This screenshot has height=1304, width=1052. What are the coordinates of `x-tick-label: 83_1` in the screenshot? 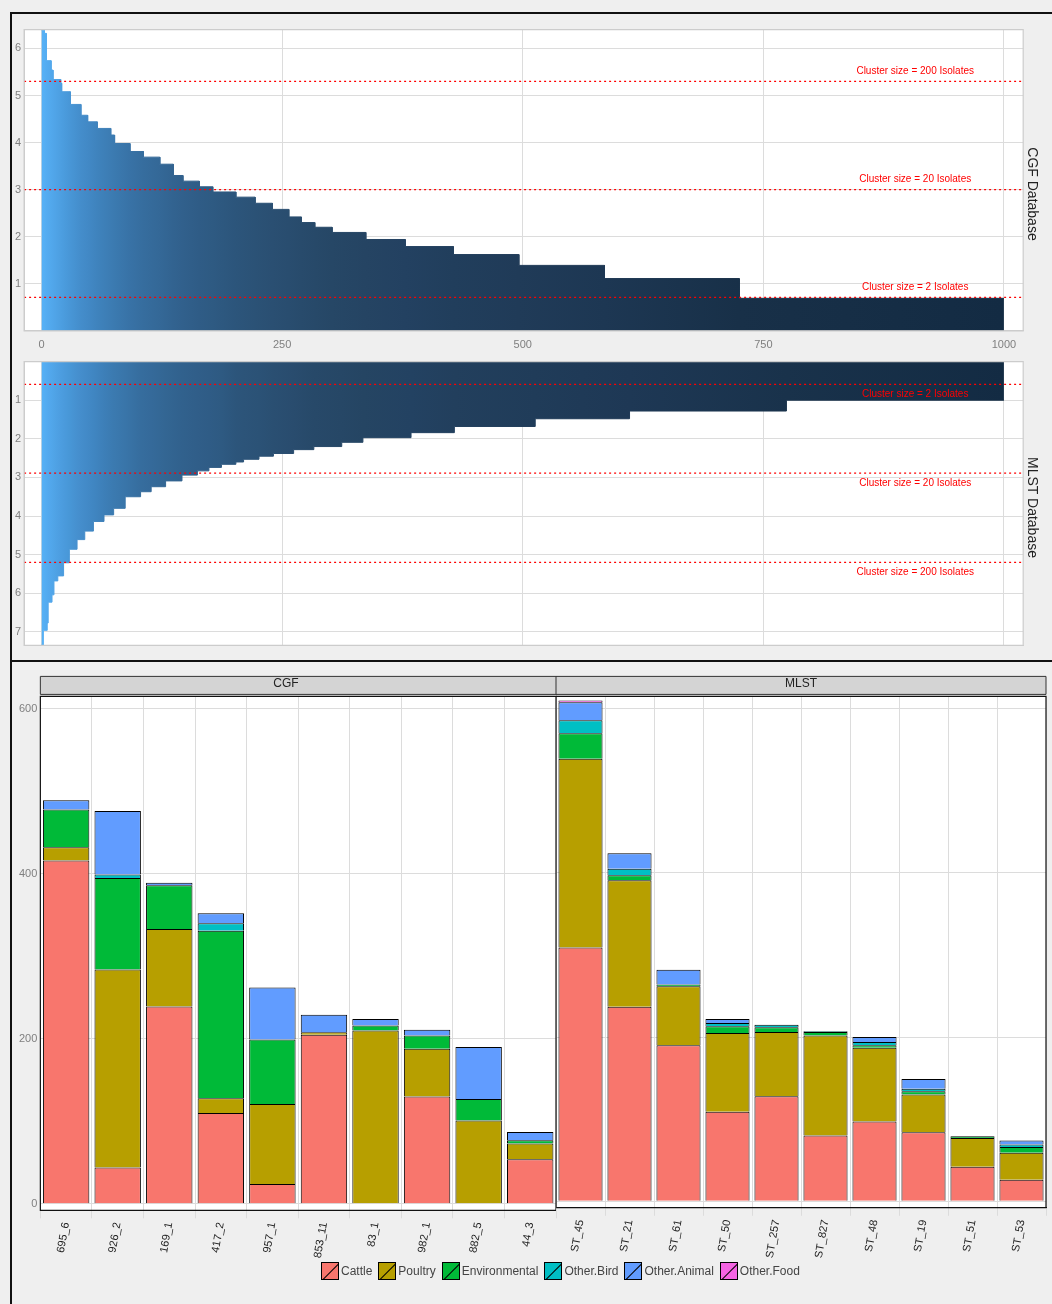 It's located at (372, 1234).